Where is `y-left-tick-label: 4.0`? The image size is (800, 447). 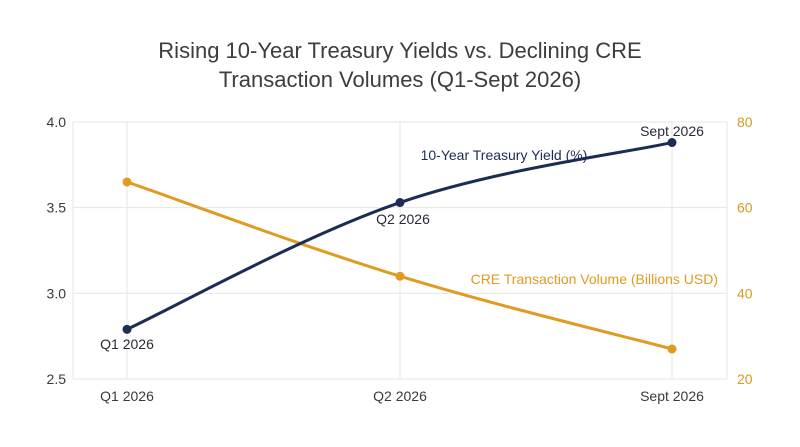
y-left-tick-label: 4.0 is located at coordinates (57, 122).